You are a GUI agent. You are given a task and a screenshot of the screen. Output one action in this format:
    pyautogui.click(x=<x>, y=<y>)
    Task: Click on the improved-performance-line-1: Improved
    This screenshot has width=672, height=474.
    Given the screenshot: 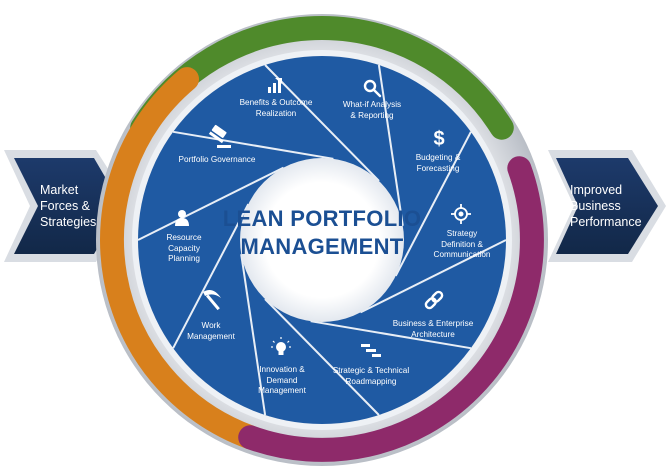 What is the action you would take?
    pyautogui.click(x=596, y=190)
    